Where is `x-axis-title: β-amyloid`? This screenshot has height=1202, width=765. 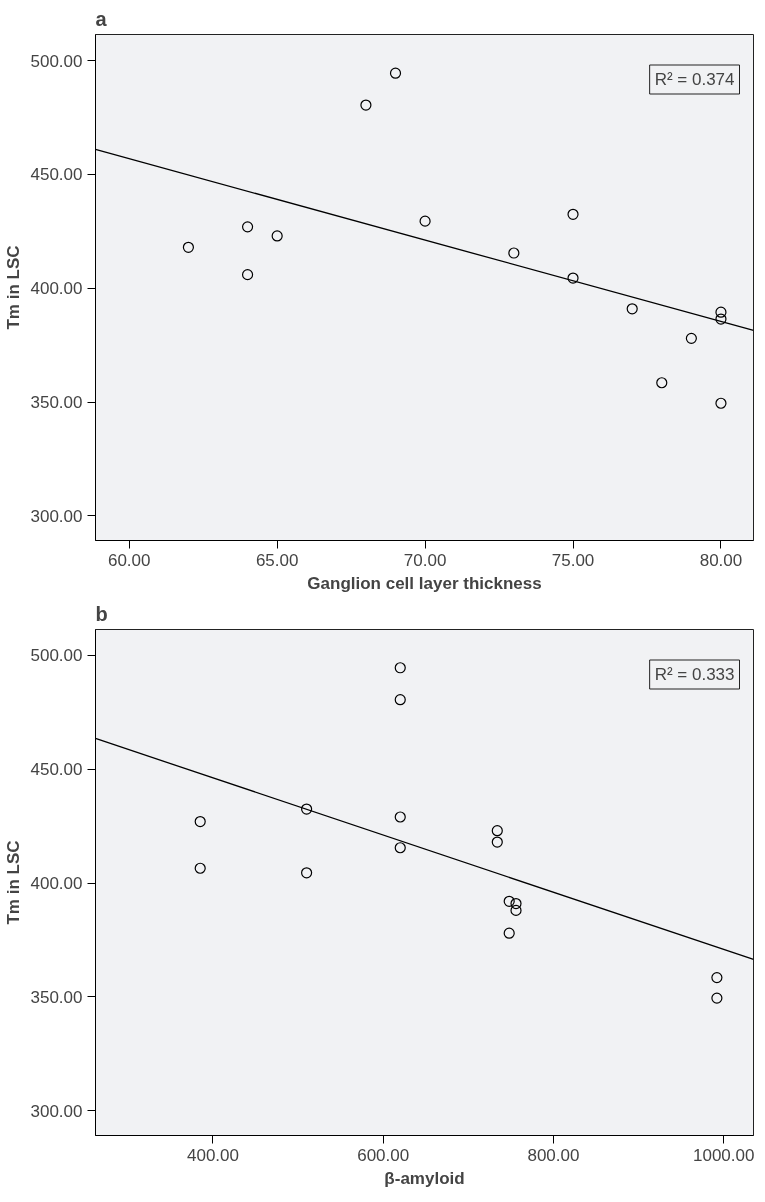
x-axis-title: β-amyloid is located at coordinates (424, 1178).